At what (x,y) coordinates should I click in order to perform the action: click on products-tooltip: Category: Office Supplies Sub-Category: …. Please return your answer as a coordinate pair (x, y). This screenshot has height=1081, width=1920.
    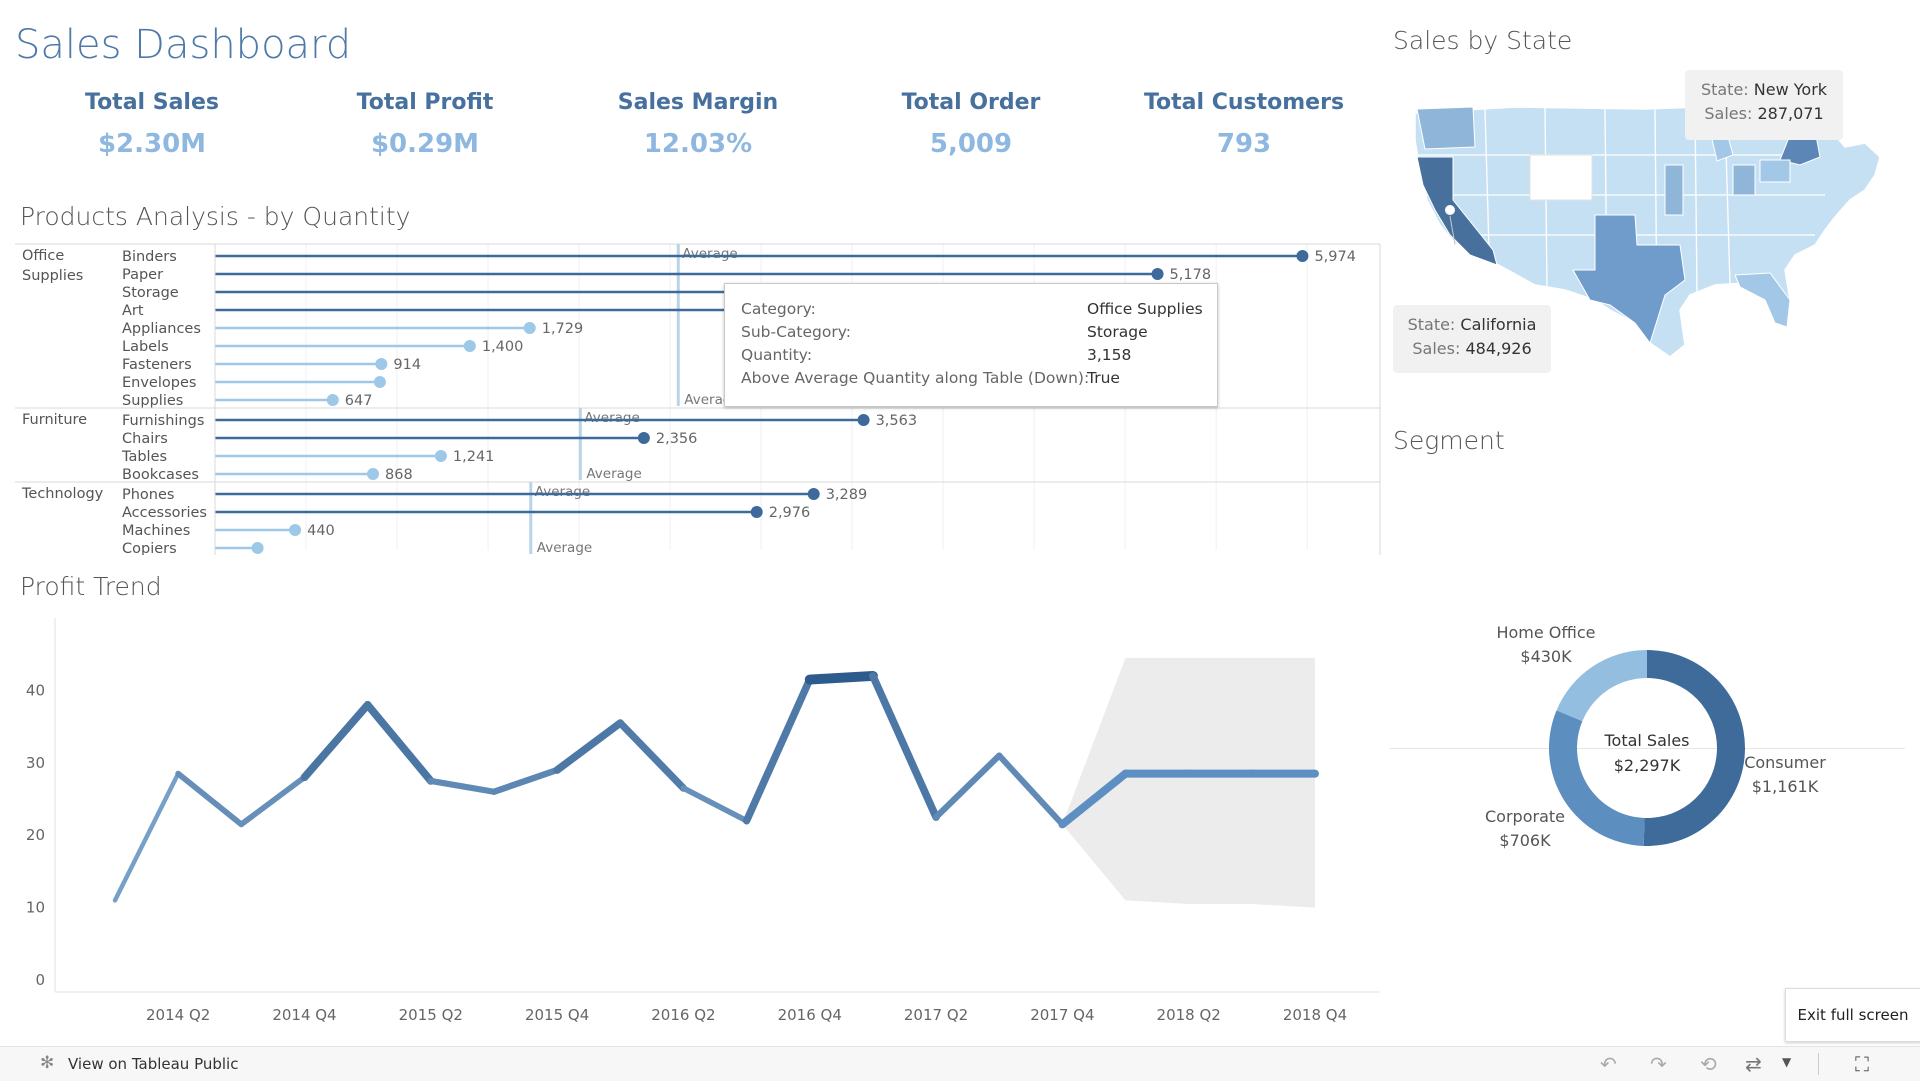
    Looking at the image, I should click on (971, 345).